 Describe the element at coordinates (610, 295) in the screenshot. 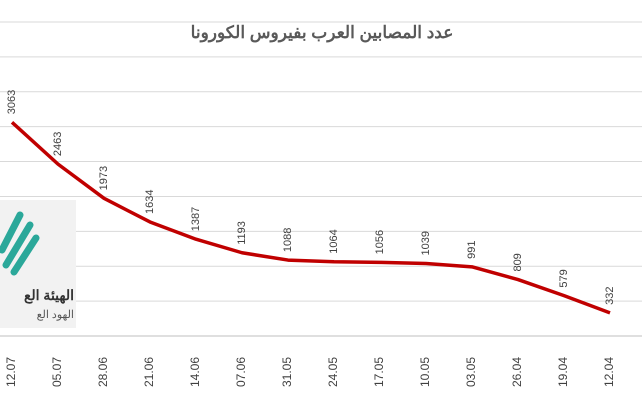

I see `data-label: 332` at that location.